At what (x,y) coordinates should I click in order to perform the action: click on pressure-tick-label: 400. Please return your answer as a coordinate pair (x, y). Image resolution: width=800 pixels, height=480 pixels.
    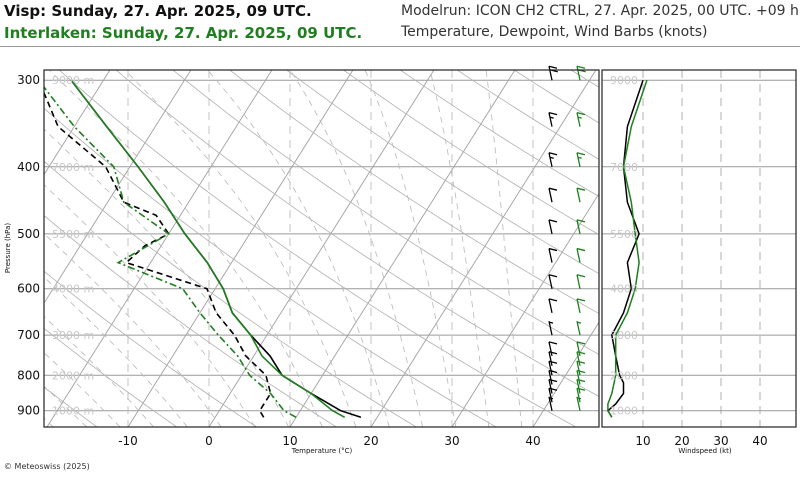
    Looking at the image, I should click on (28, 167).